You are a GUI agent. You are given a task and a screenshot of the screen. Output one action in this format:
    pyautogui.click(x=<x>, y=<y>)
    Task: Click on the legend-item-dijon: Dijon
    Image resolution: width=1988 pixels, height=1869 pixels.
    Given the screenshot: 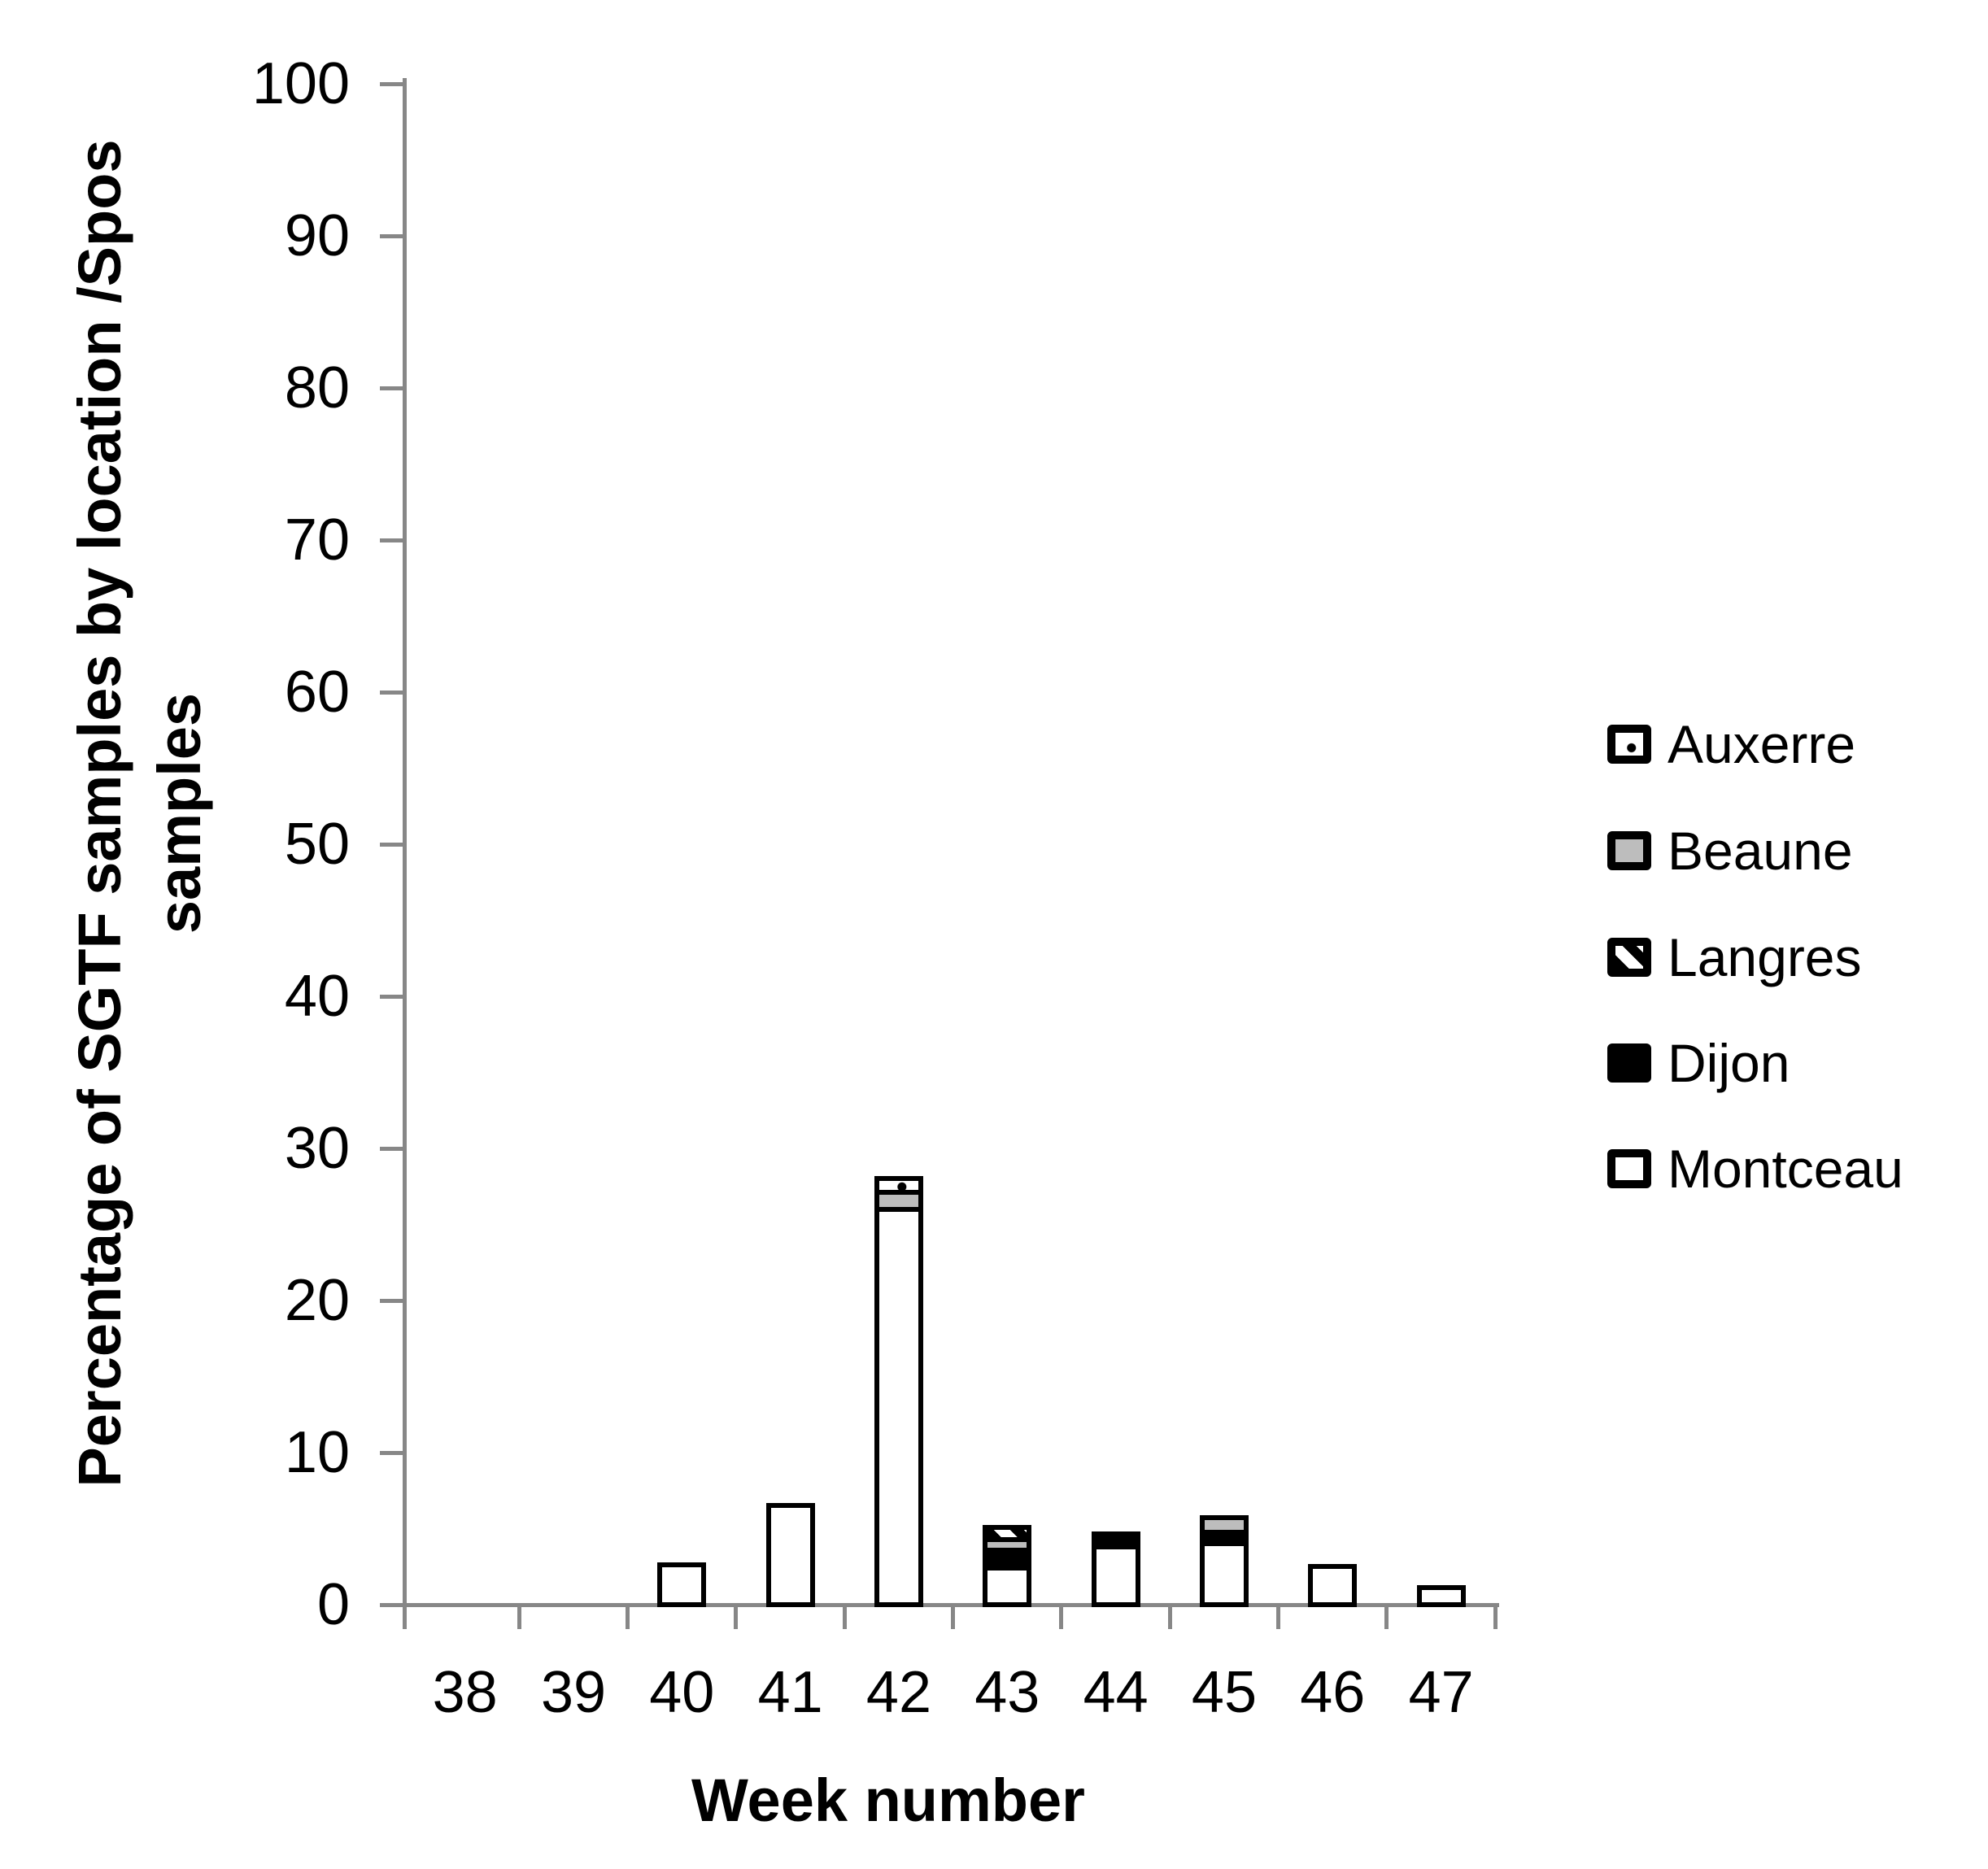 What is the action you would take?
    pyautogui.click(x=1698, y=1063)
    